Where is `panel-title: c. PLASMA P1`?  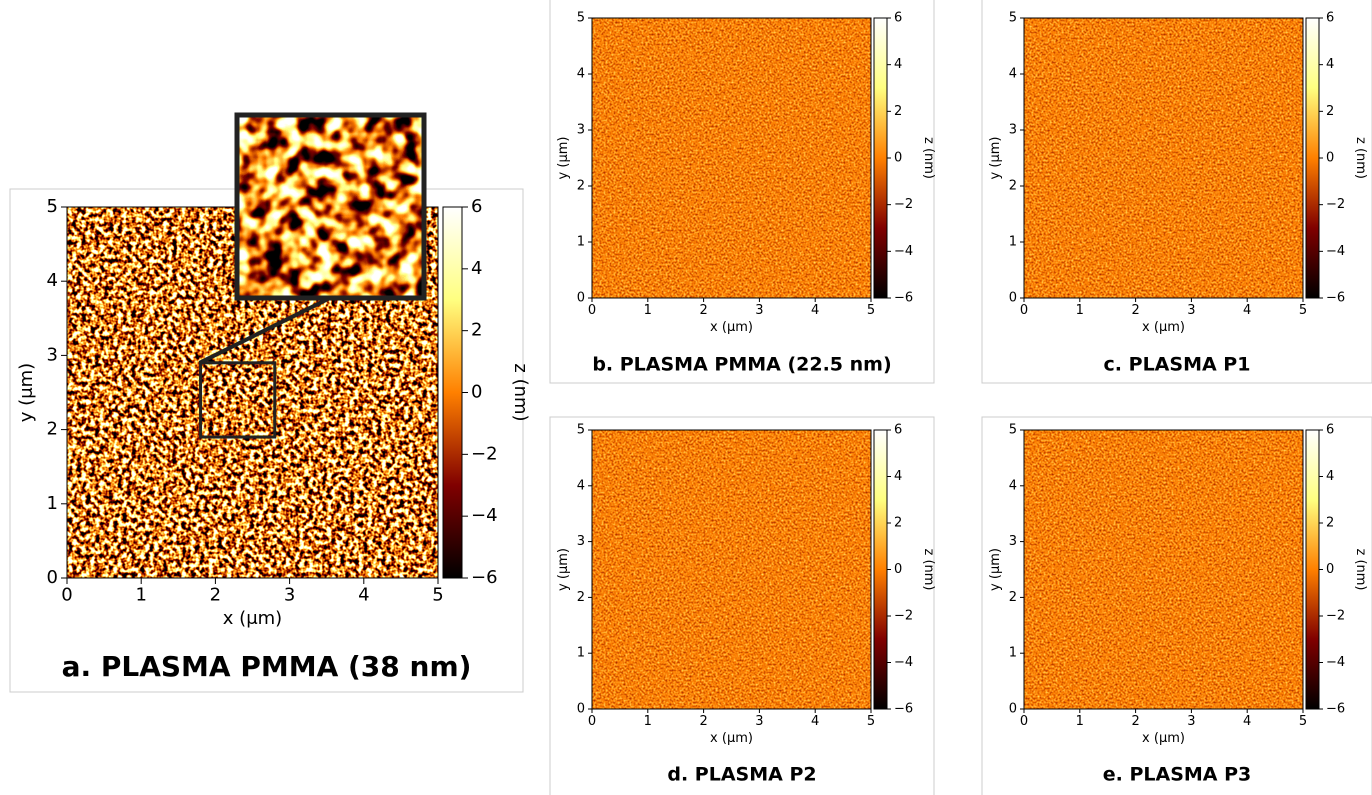
panel-title: c. PLASMA P1 is located at coordinates (1177, 365).